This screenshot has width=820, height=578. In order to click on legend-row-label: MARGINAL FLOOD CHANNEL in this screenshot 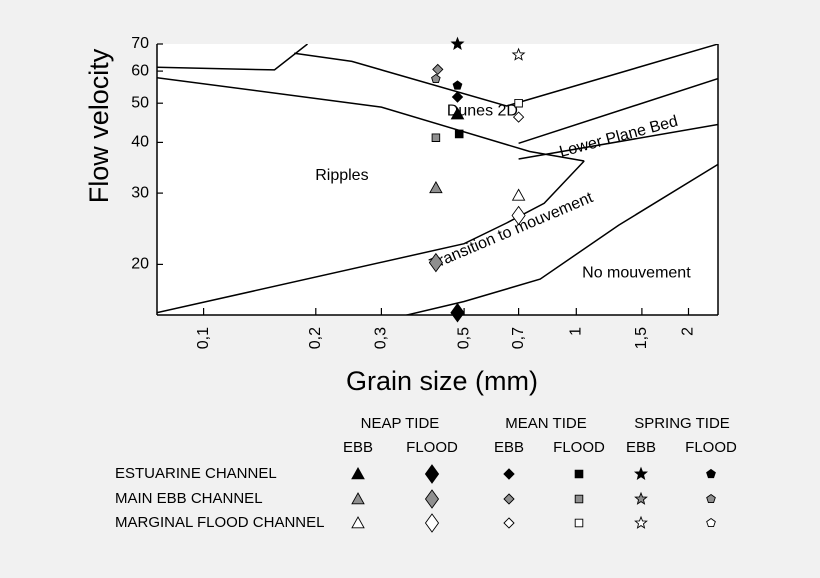, I will do `click(219, 522)`.